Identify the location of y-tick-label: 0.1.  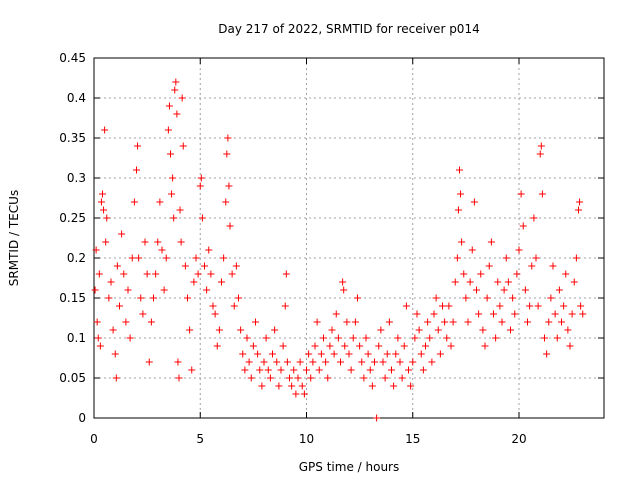
(76, 338).